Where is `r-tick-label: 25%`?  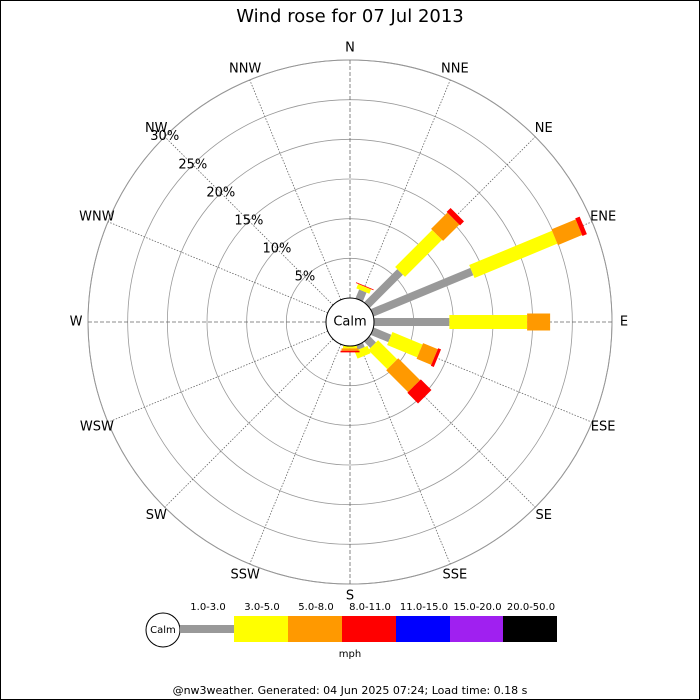 r-tick-label: 25% is located at coordinates (192, 164).